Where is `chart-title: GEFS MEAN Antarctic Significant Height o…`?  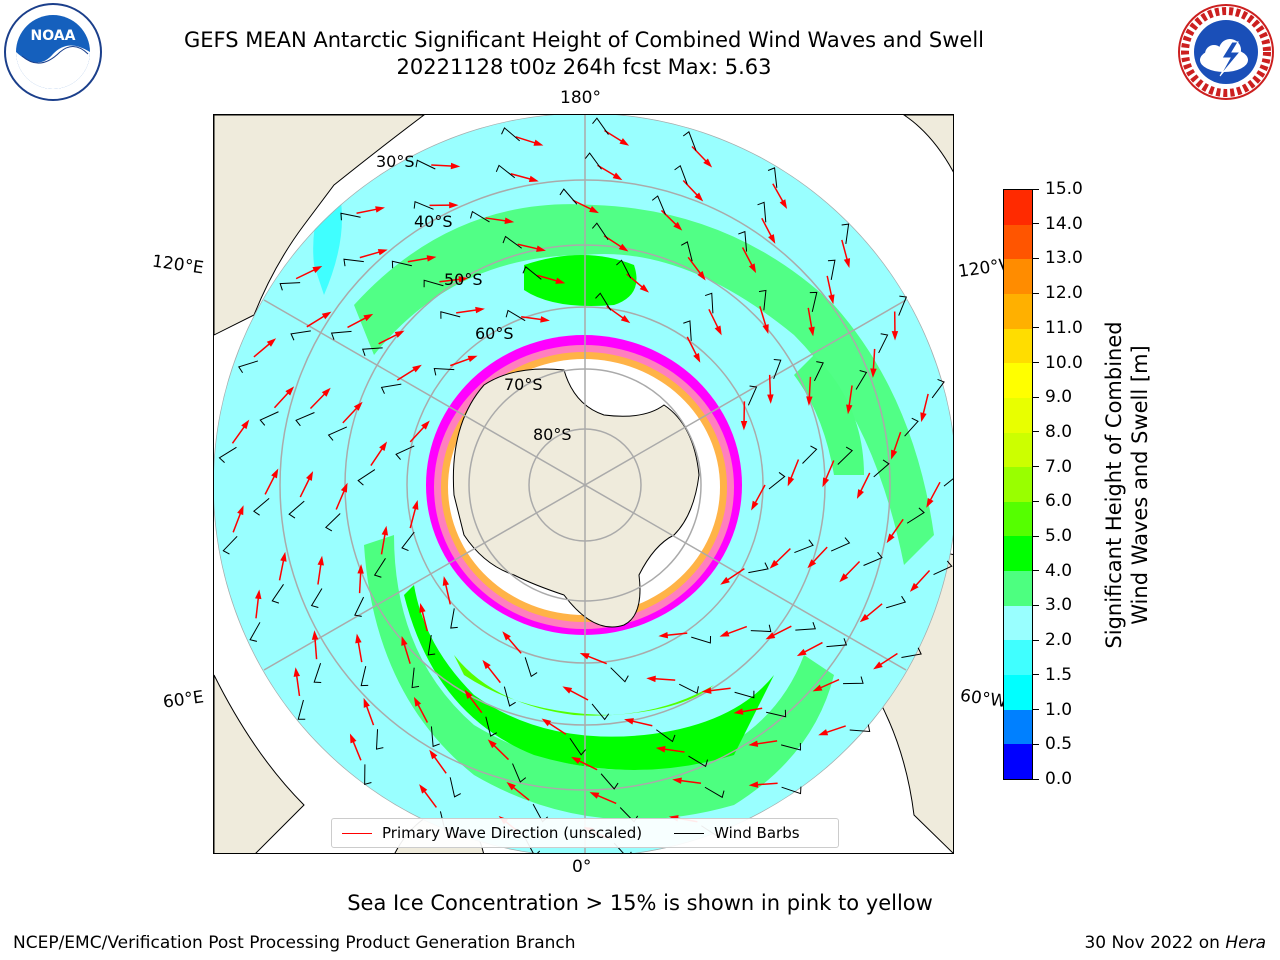
chart-title: GEFS MEAN Antarctic Significant Height o… is located at coordinates (584, 40).